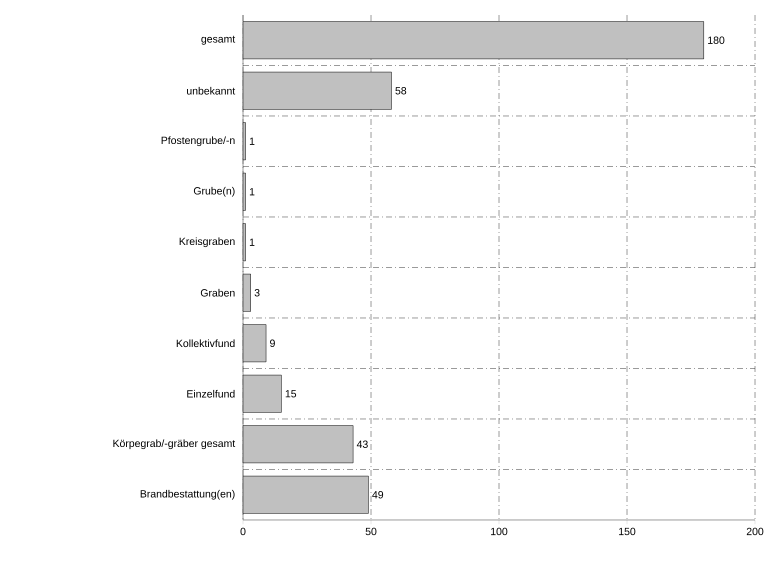  What do you see at coordinates (627, 532) in the screenshot?
I see `x-tick-label: 150` at bounding box center [627, 532].